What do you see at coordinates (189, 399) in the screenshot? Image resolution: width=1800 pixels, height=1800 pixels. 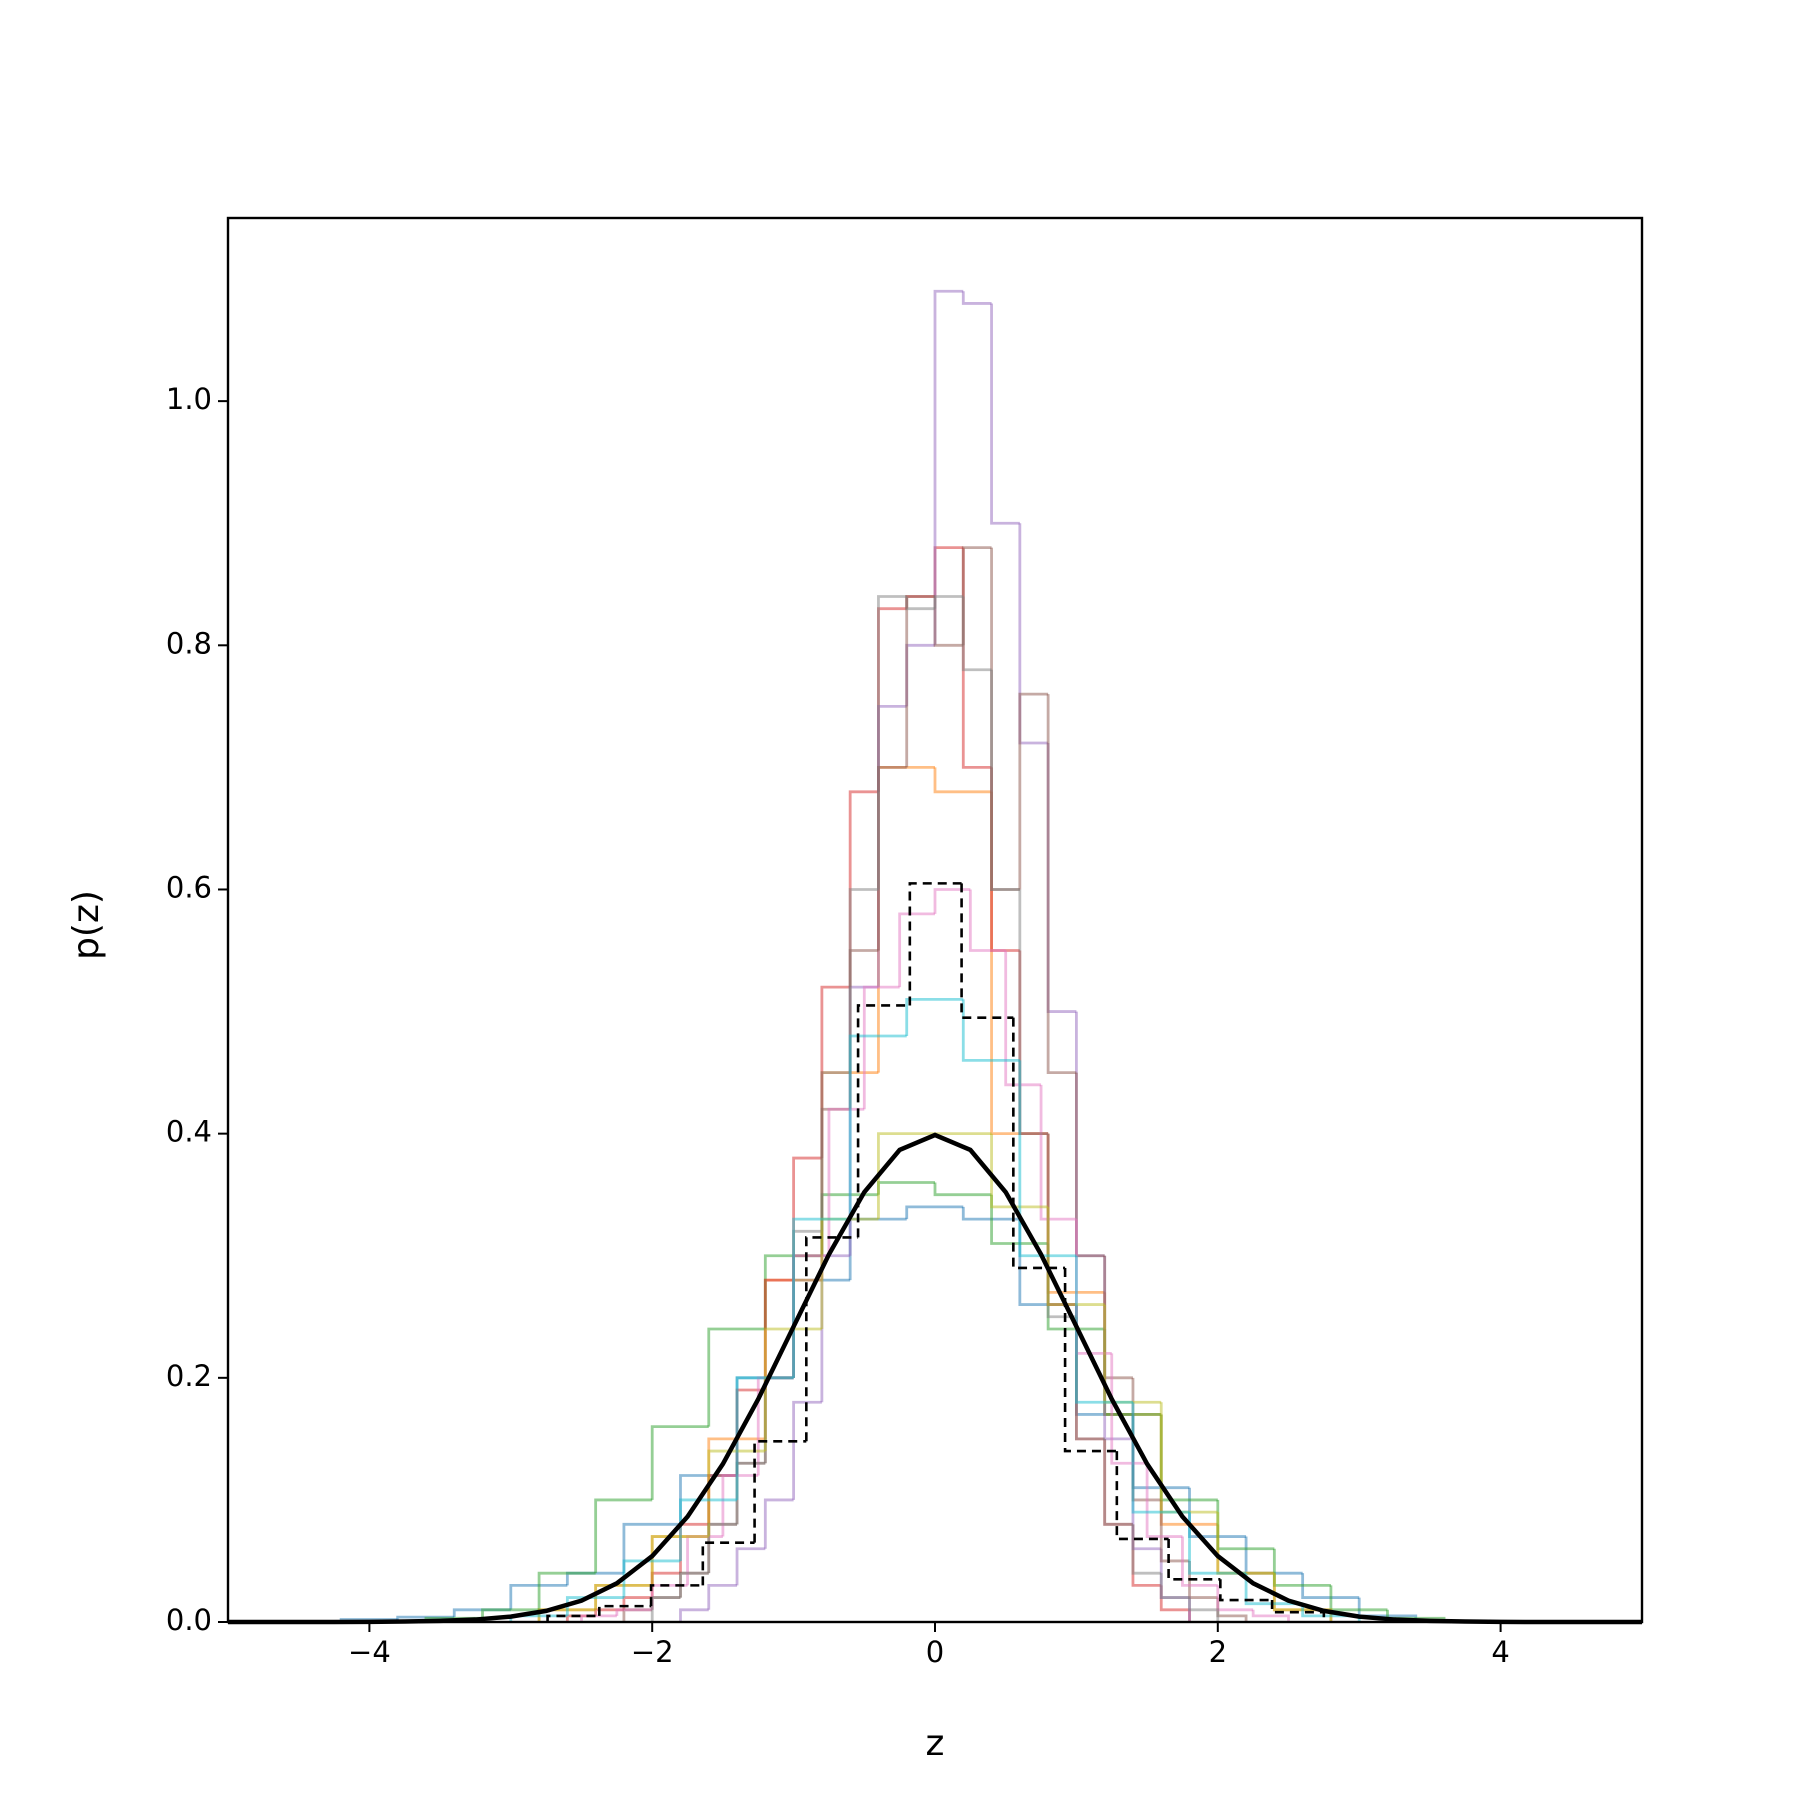 I see `y-tick-label: 1.0` at bounding box center [189, 399].